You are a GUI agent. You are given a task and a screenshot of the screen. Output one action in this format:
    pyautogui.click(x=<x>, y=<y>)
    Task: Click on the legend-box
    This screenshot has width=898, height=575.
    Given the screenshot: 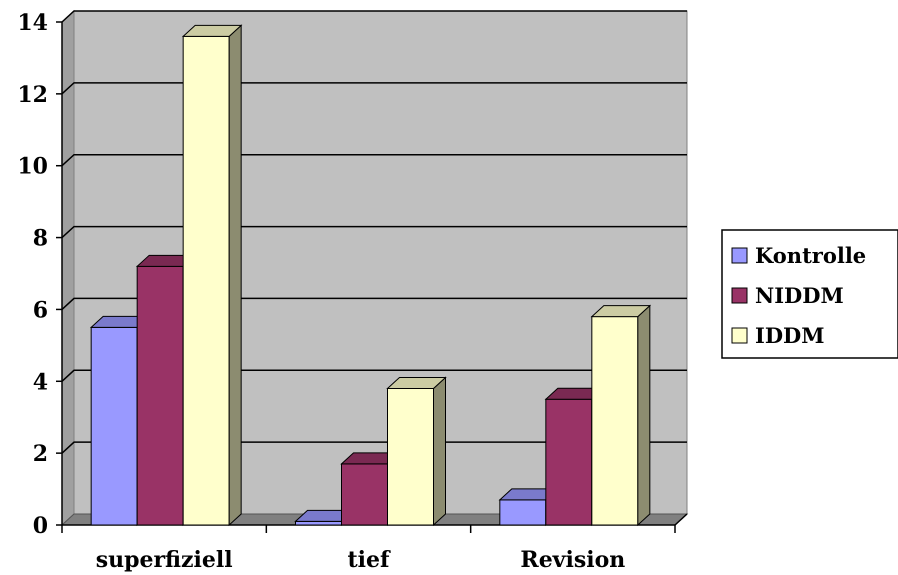 What is the action you would take?
    pyautogui.click(x=809, y=294)
    